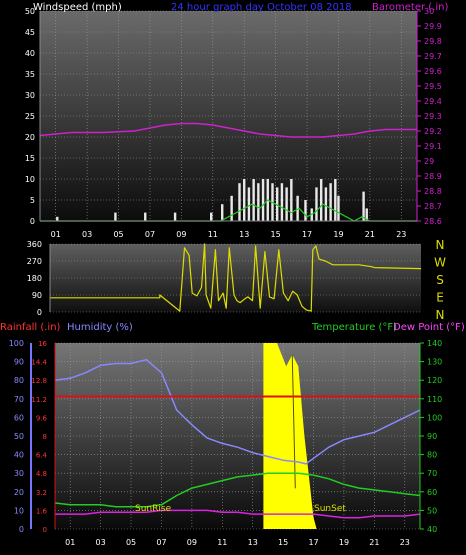  What do you see at coordinates (192, 542) in the screenshot?
I see `temp-x-tick-label: 09` at bounding box center [192, 542].